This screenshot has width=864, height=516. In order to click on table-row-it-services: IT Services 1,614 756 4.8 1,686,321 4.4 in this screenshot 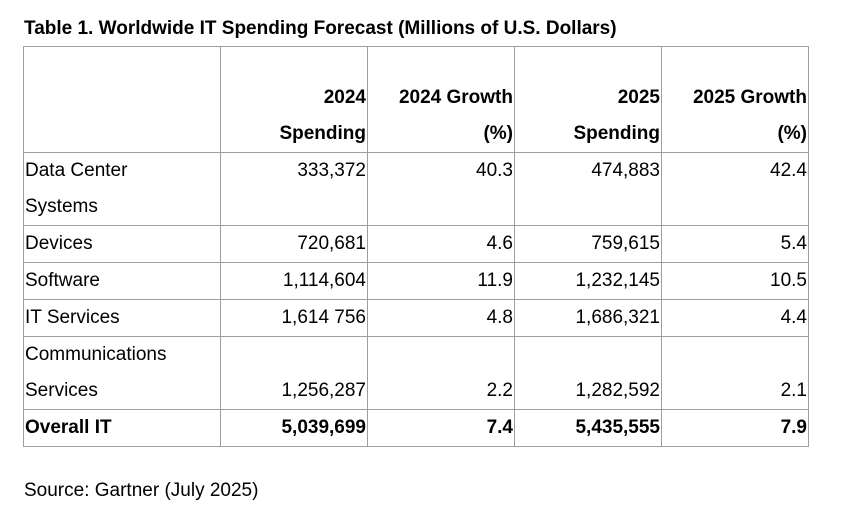, I will do `click(416, 318)`.